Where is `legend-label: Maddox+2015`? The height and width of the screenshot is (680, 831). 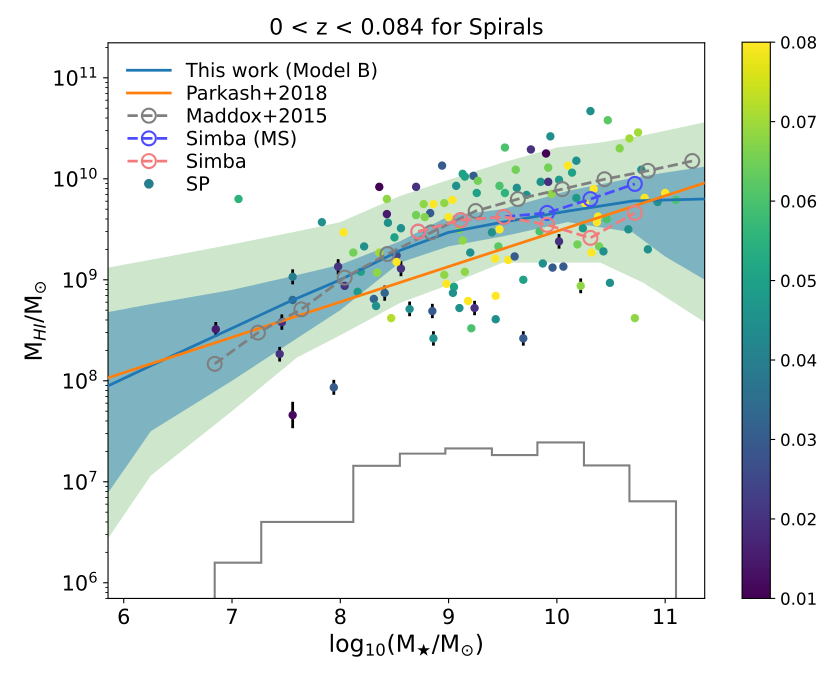
legend-label: Maddox+2015 is located at coordinates (257, 115).